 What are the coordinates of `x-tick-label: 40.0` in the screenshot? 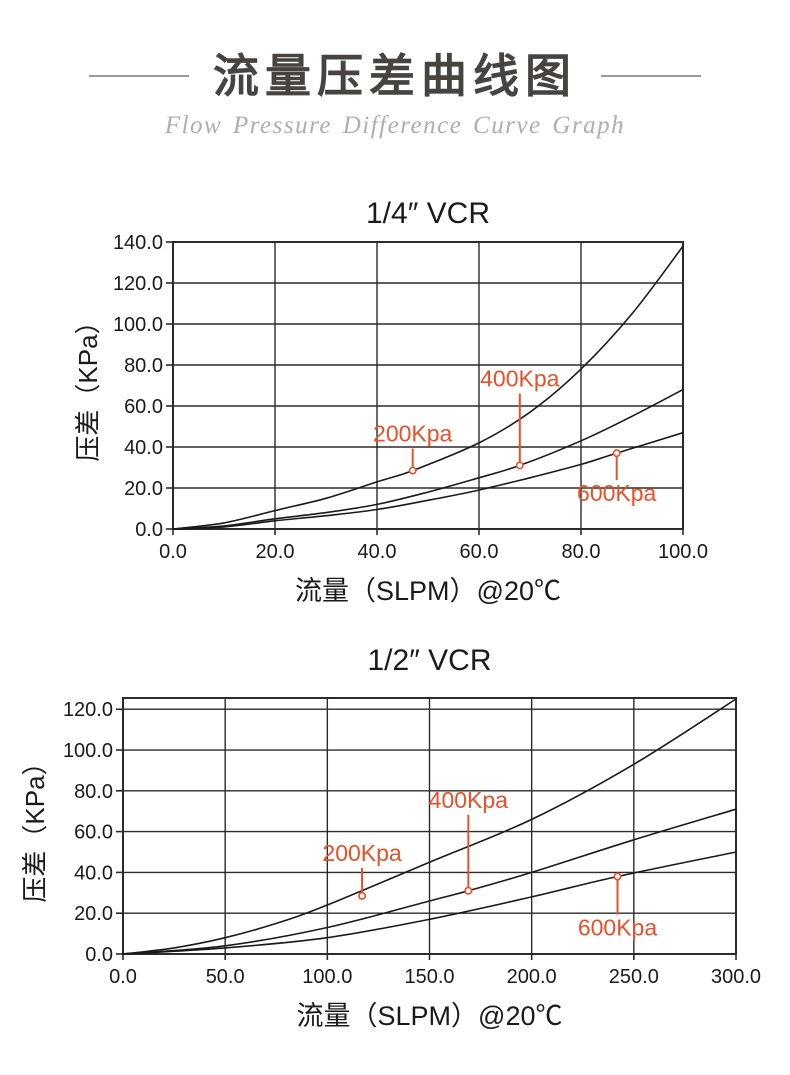 It's located at (377, 552).